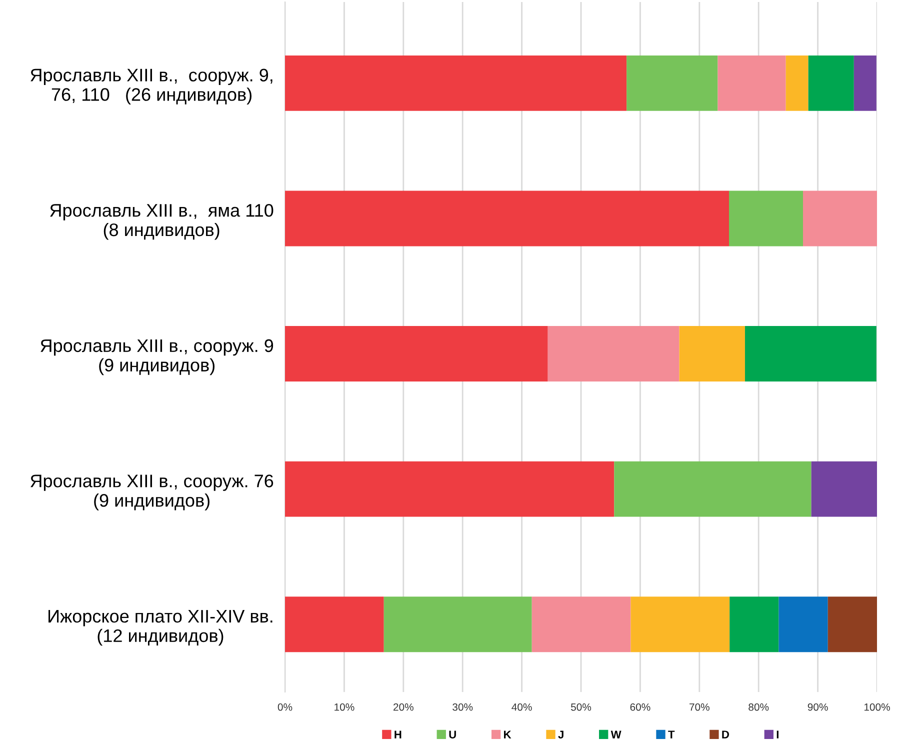 The width and height of the screenshot is (897, 754). Describe the element at coordinates (777, 734) in the screenshot. I see `legend-label: I` at that location.